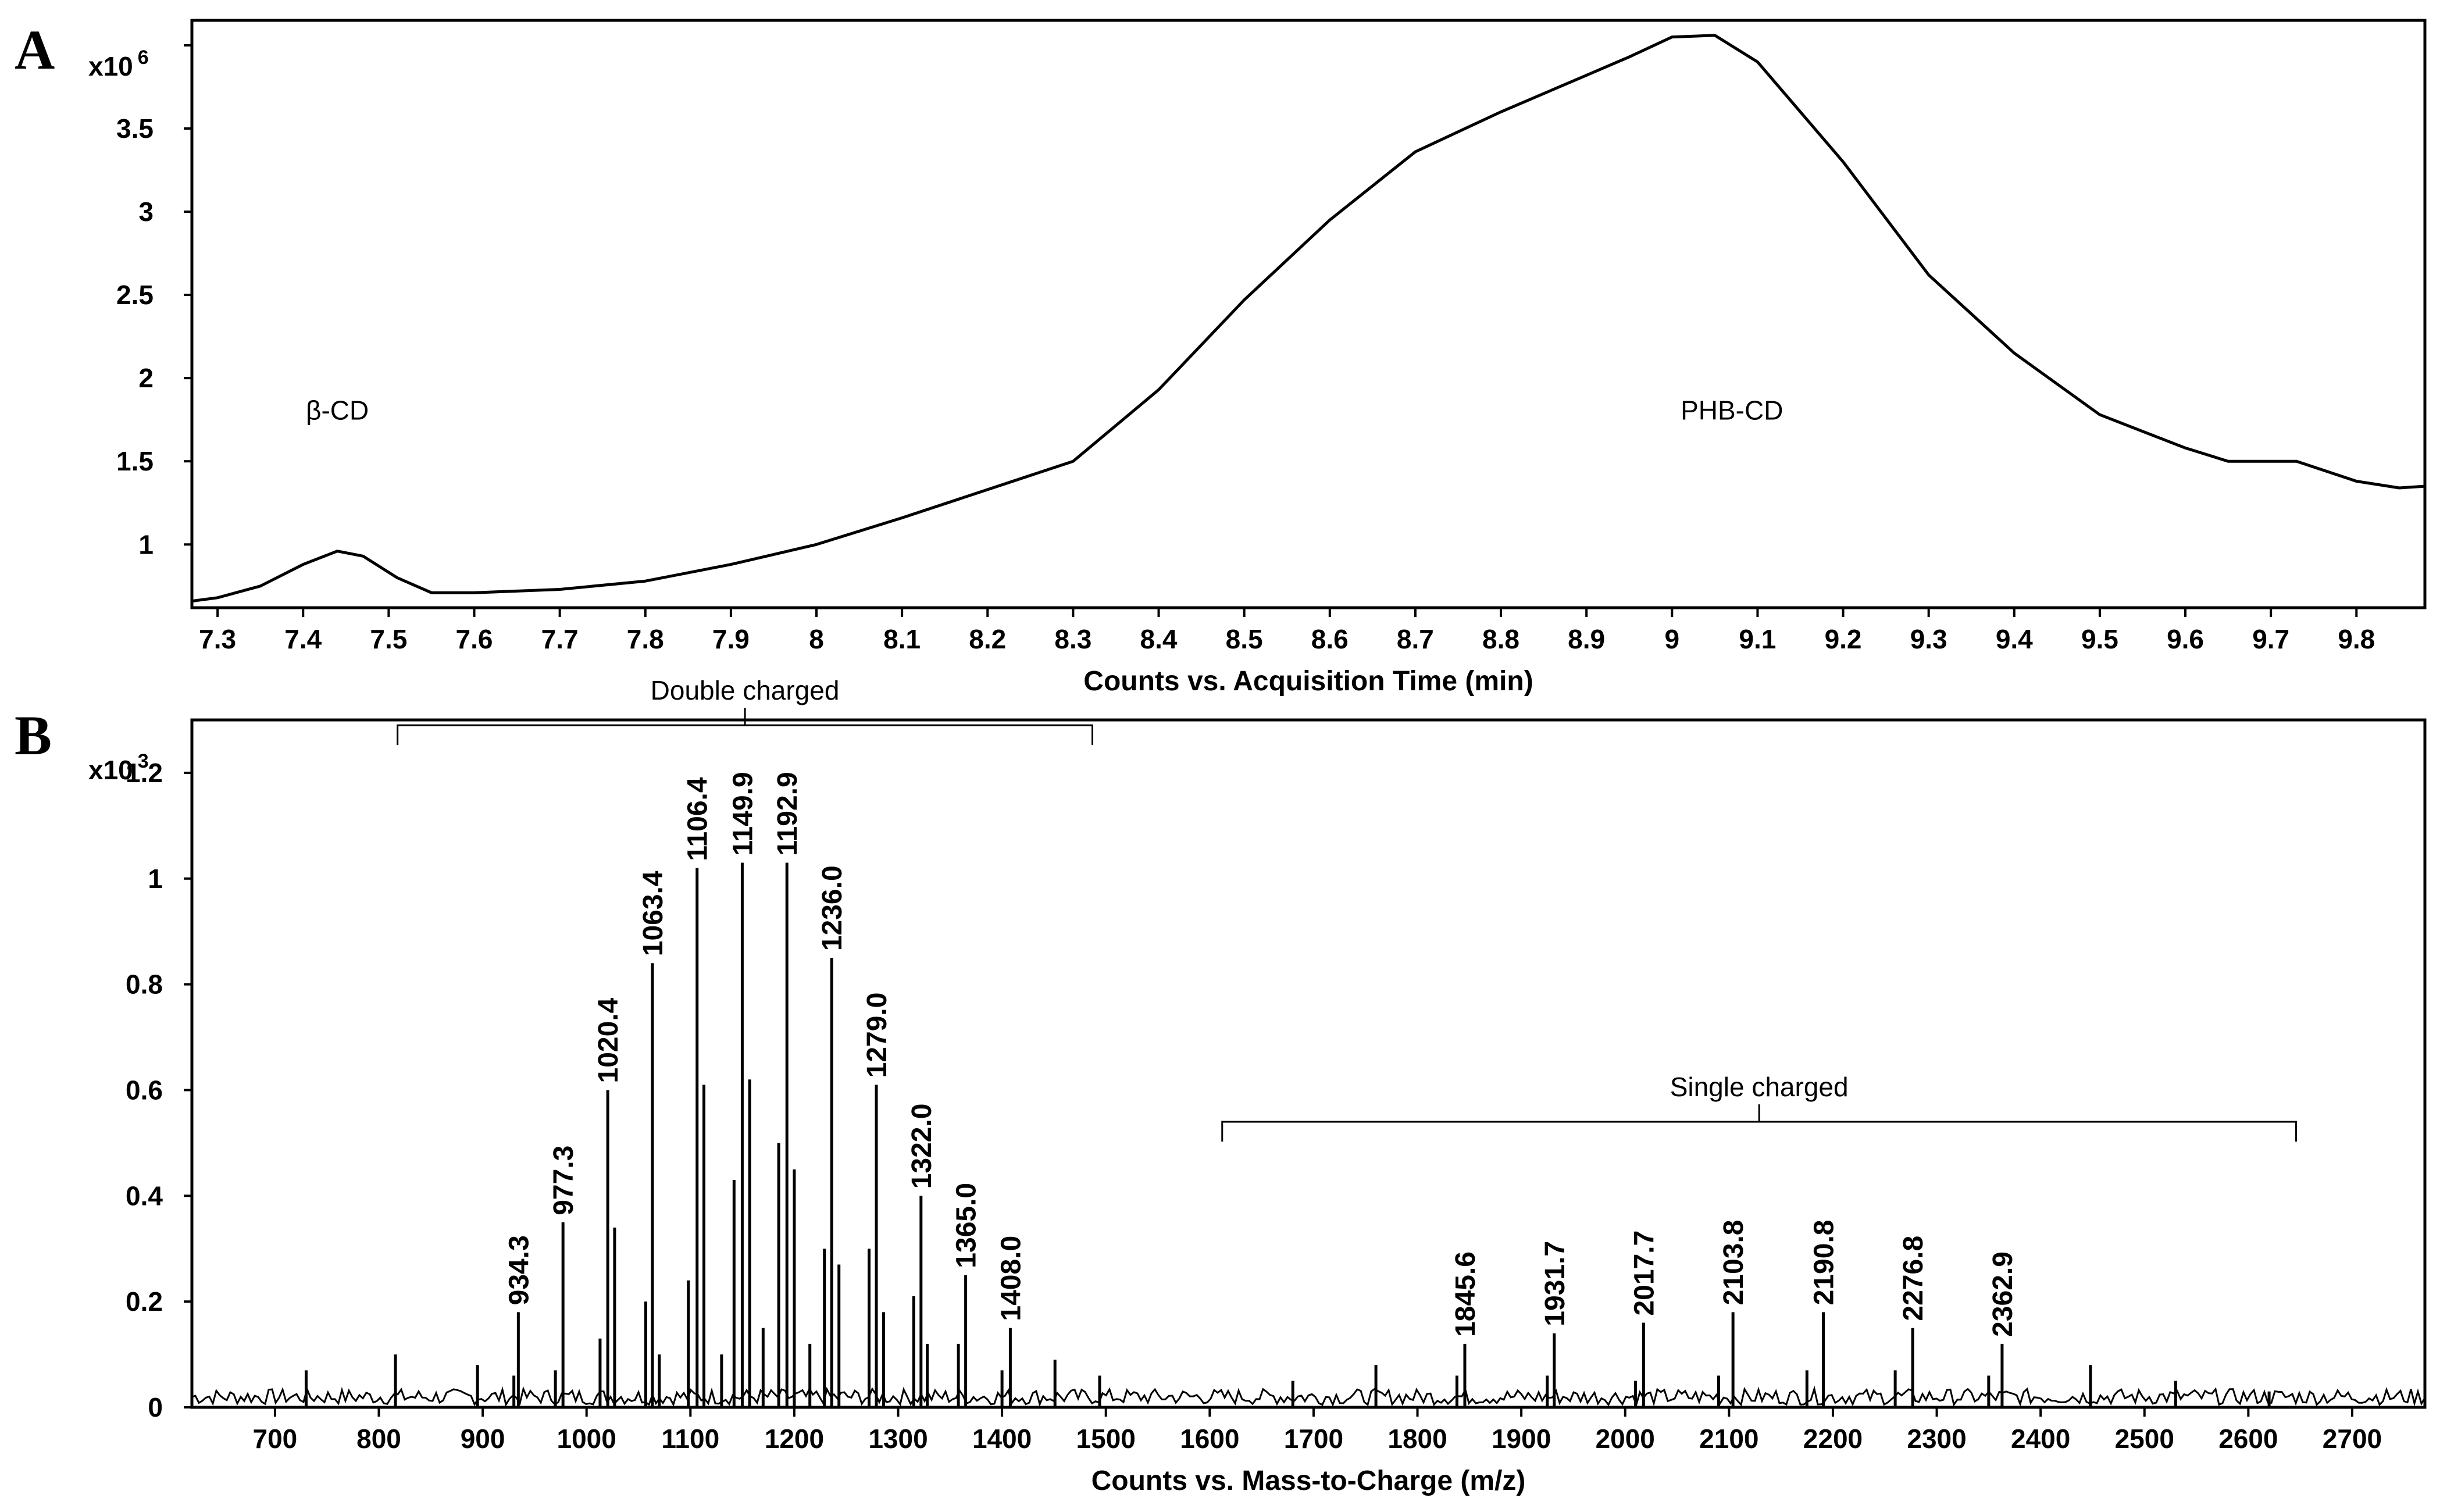  What do you see at coordinates (1625, 1439) in the screenshot?
I see `panel-b-x-tick-label: 2000` at bounding box center [1625, 1439].